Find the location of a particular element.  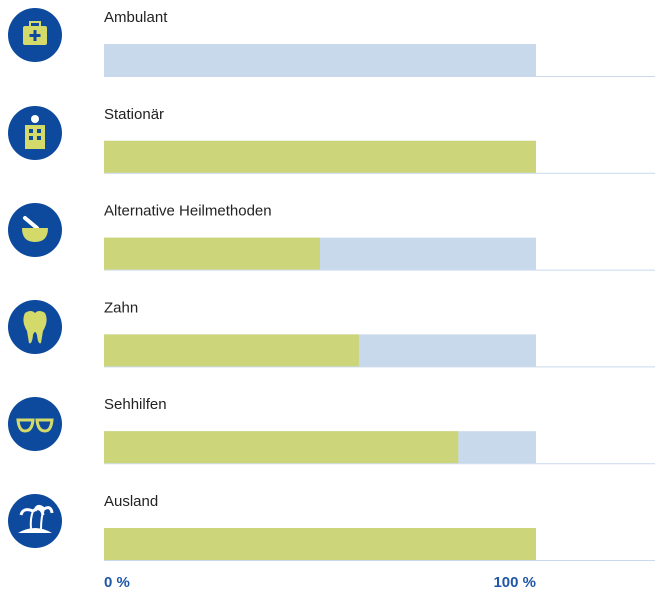

icon-ausland is located at coordinates (35, 521).